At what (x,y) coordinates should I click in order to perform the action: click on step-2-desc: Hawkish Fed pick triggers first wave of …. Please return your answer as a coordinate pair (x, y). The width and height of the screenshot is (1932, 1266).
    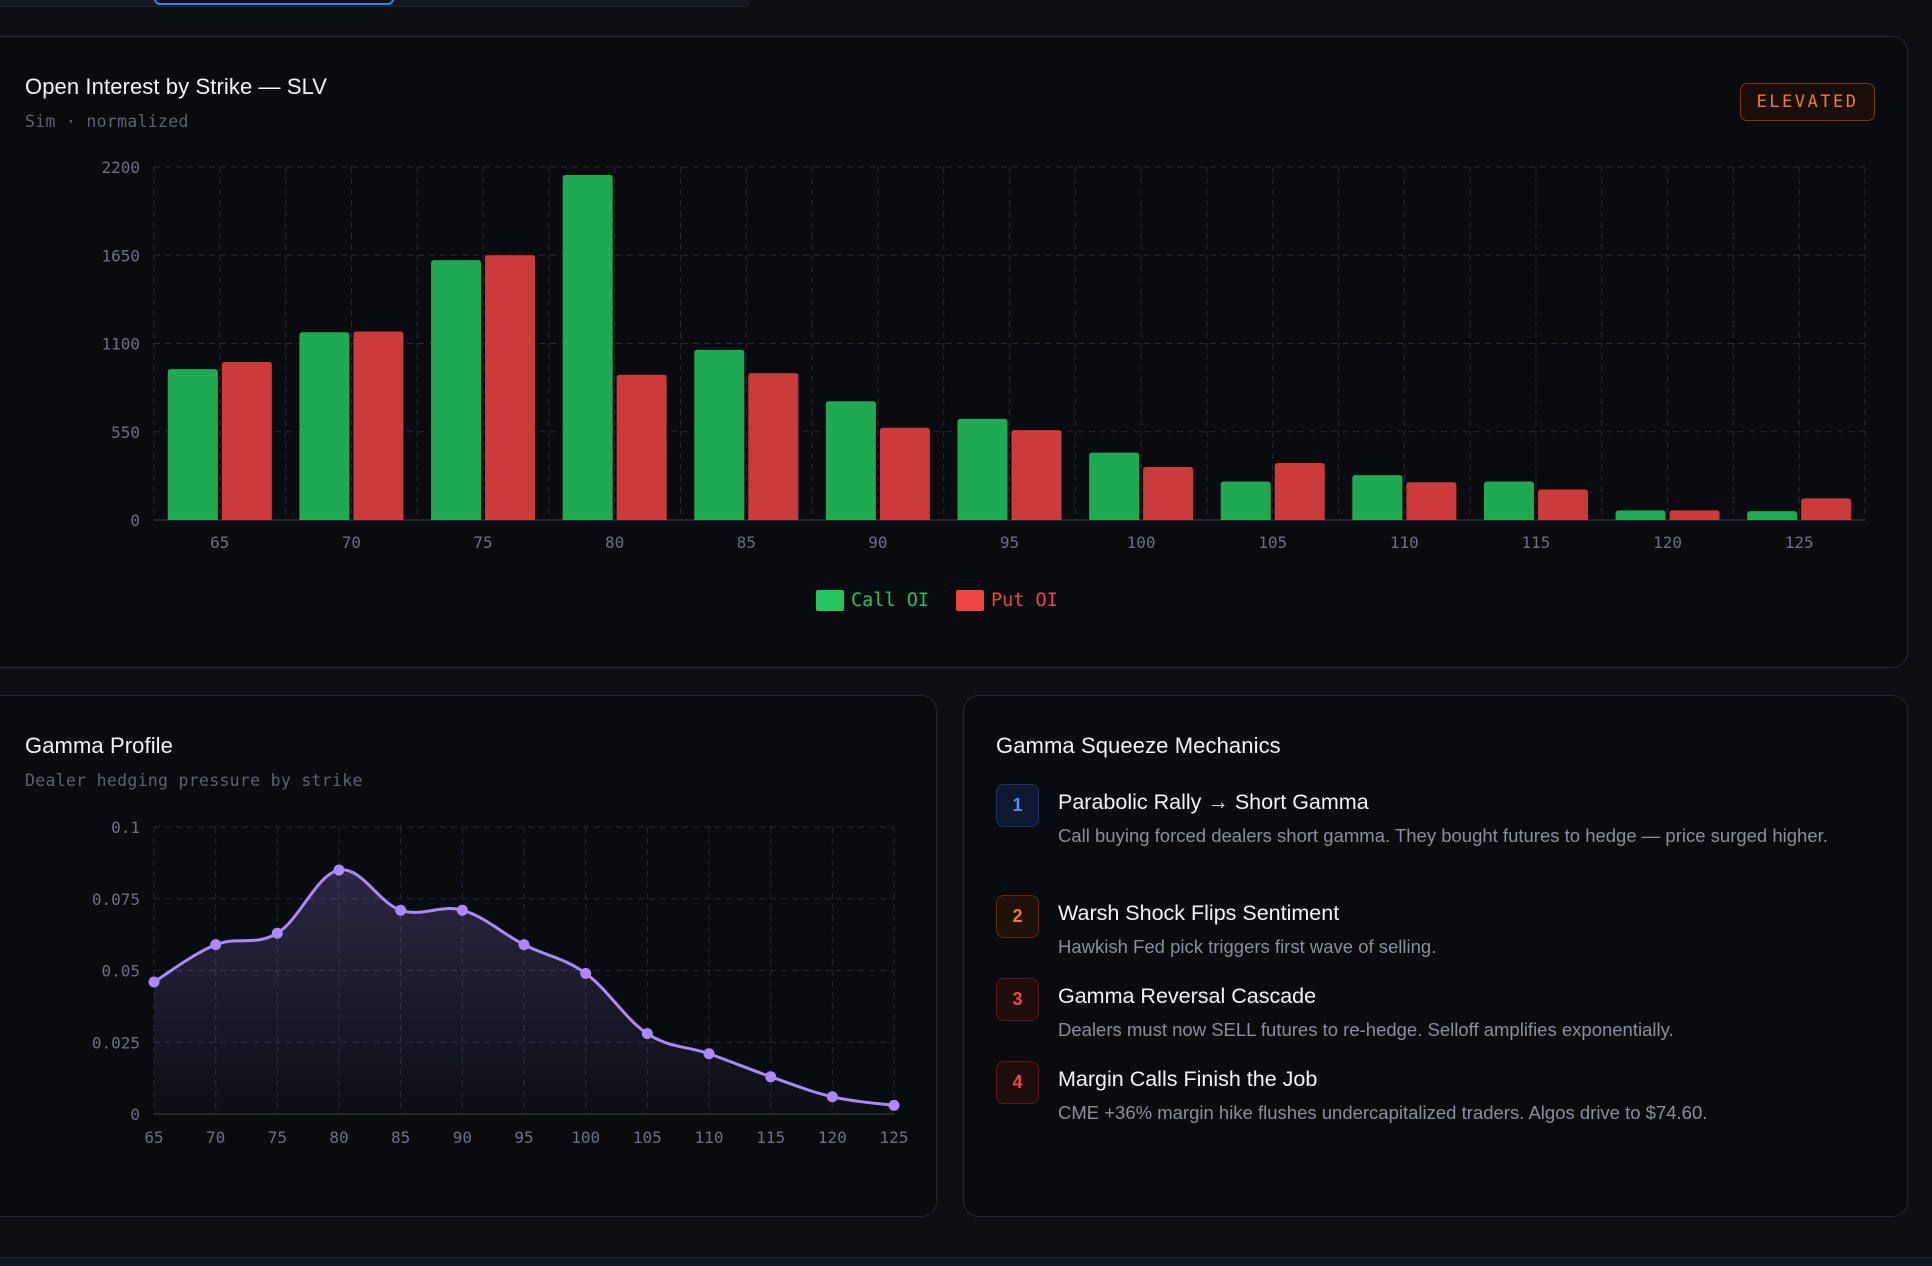
    Looking at the image, I should click on (1247, 946).